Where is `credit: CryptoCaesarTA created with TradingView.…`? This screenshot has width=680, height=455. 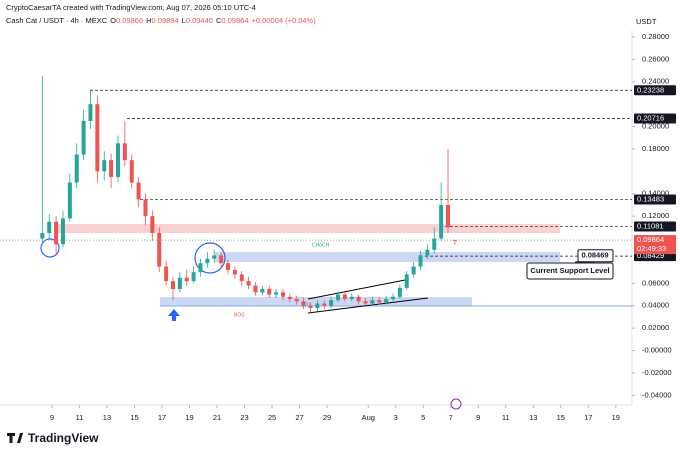 credit: CryptoCaesarTA created with TradingView.… is located at coordinates (131, 7).